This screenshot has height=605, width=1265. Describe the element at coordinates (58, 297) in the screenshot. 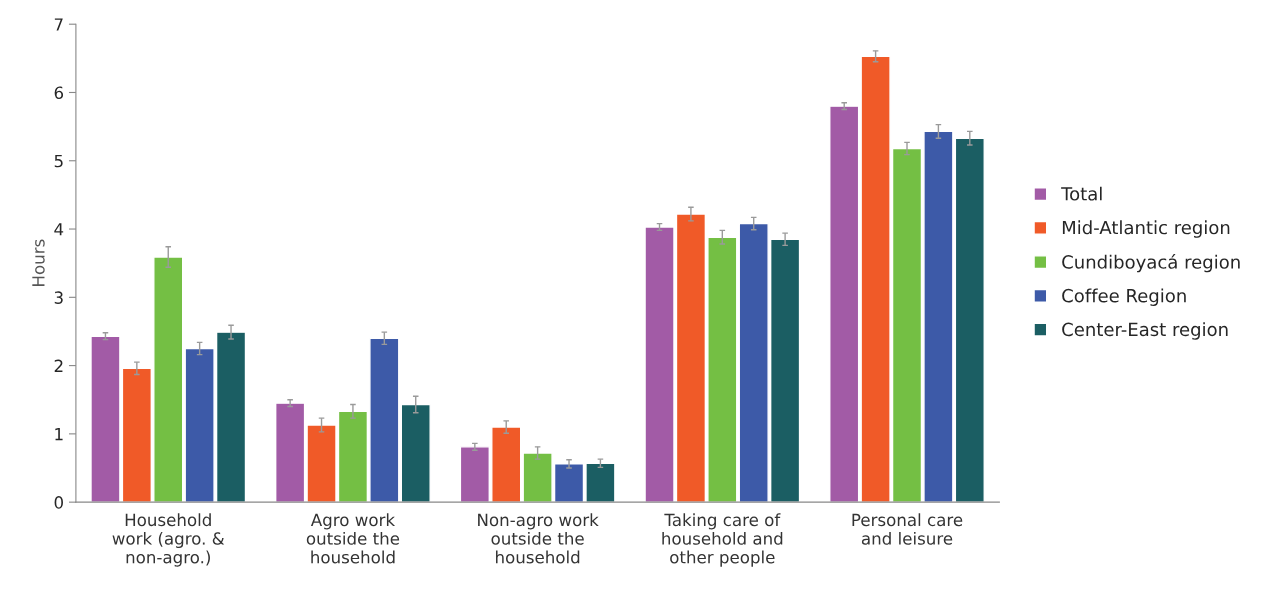

I see `y-tick-label: 3` at that location.